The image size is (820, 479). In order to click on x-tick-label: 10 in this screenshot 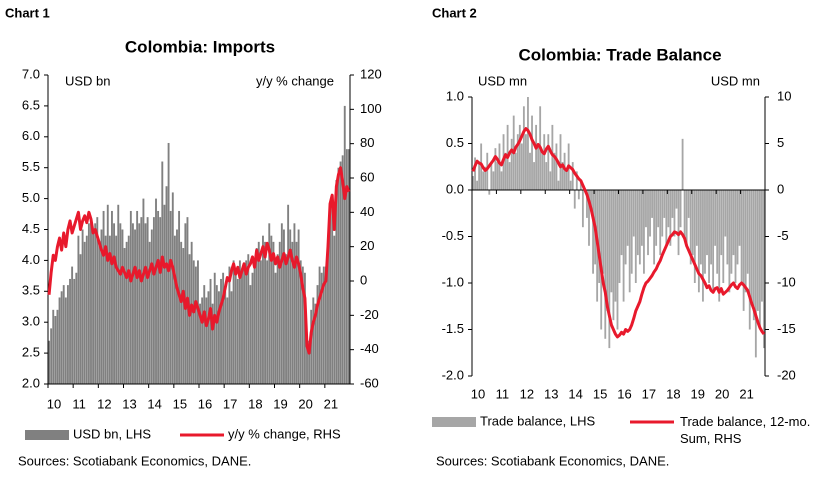, I will do `click(54, 403)`.